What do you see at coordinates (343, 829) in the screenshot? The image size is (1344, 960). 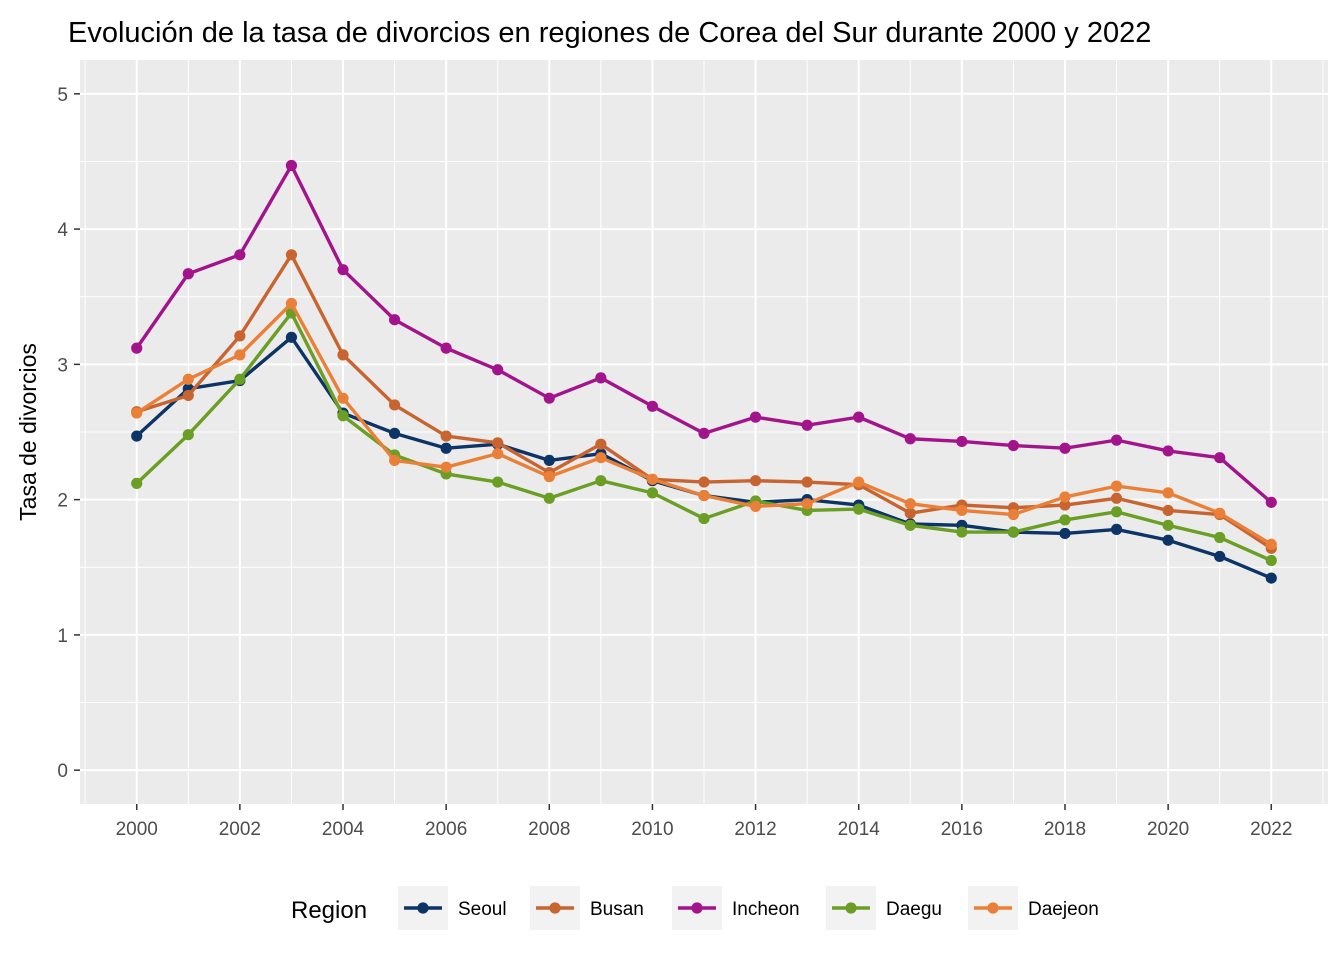 I see `x-tick-label: 2004` at bounding box center [343, 829].